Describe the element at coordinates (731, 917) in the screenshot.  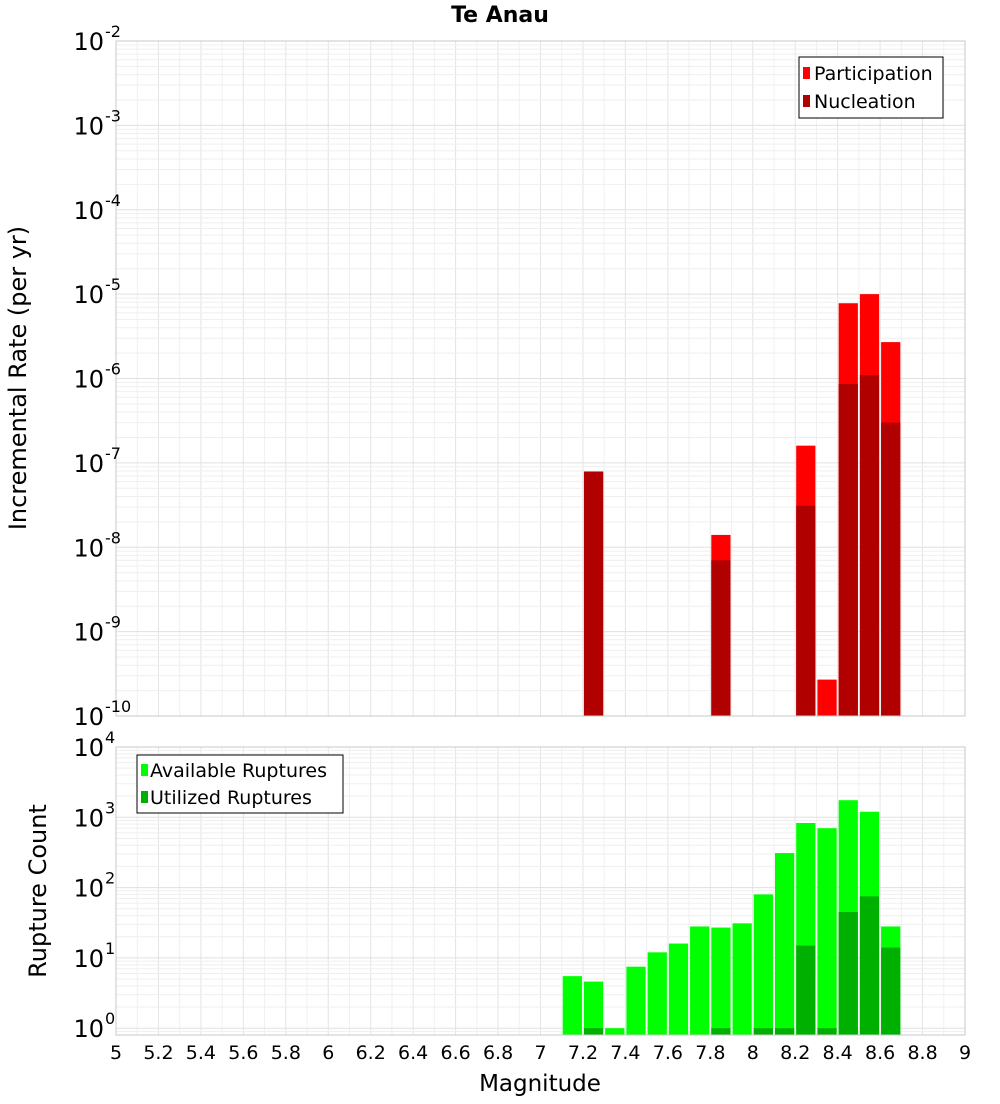
I see `count-bars` at that location.